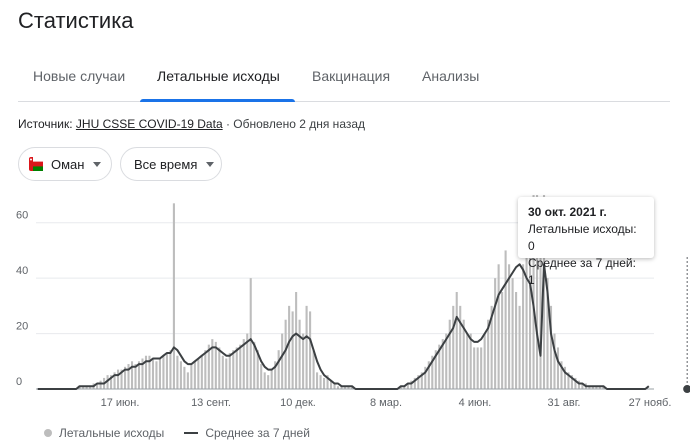 This screenshot has width=690, height=448. I want to click on tab-new-cases: Новые случаи, so click(79, 76).